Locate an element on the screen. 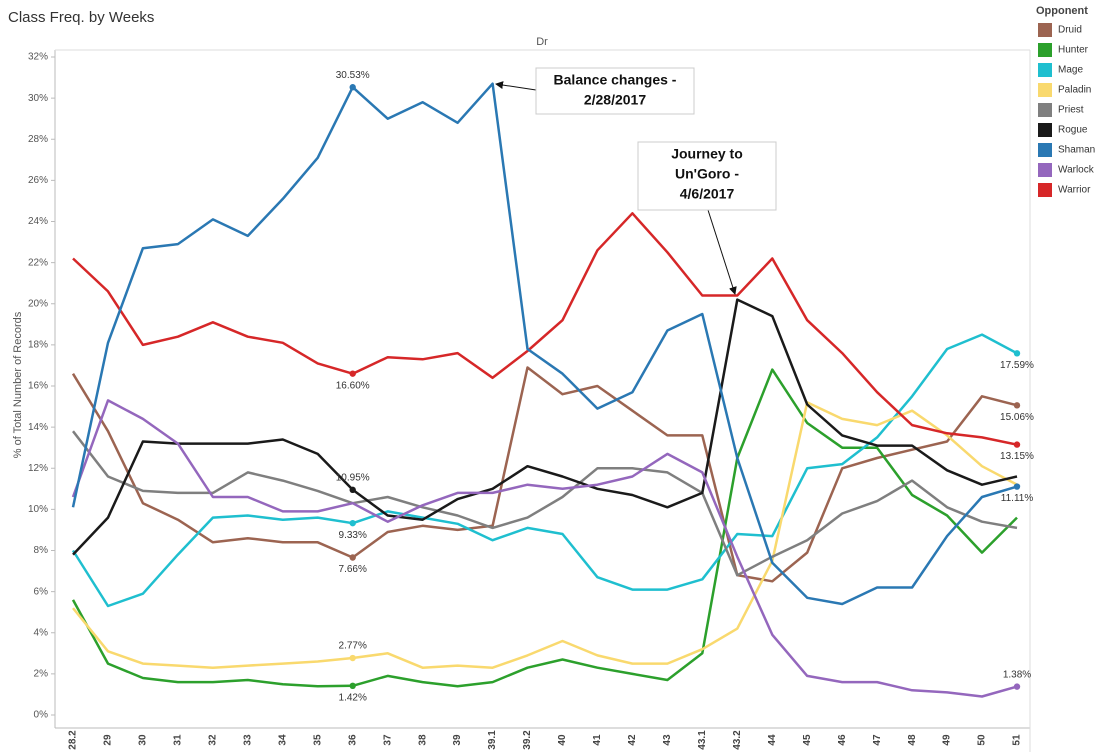 This screenshot has height=752, width=1102. annotation-text: Un'Goro - is located at coordinates (707, 174).